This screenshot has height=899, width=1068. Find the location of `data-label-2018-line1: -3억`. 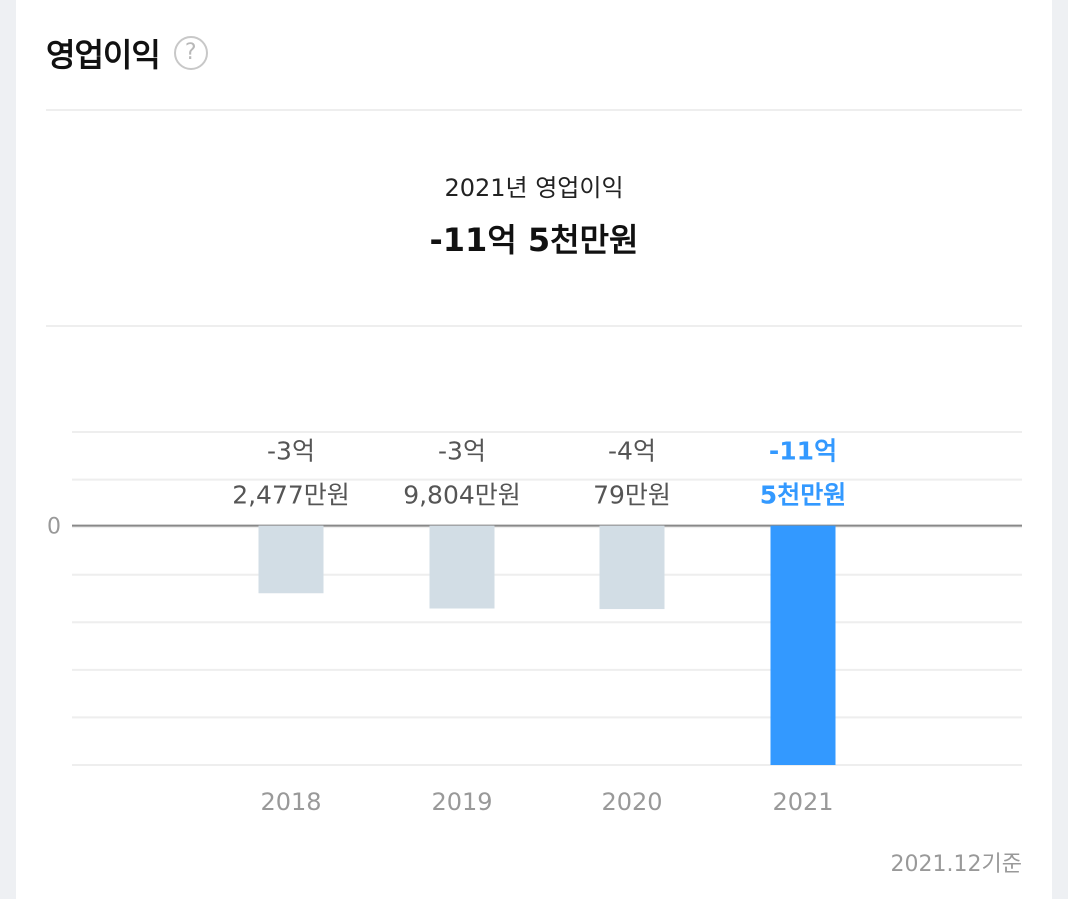

data-label-2018-line1: -3억 is located at coordinates (291, 451).